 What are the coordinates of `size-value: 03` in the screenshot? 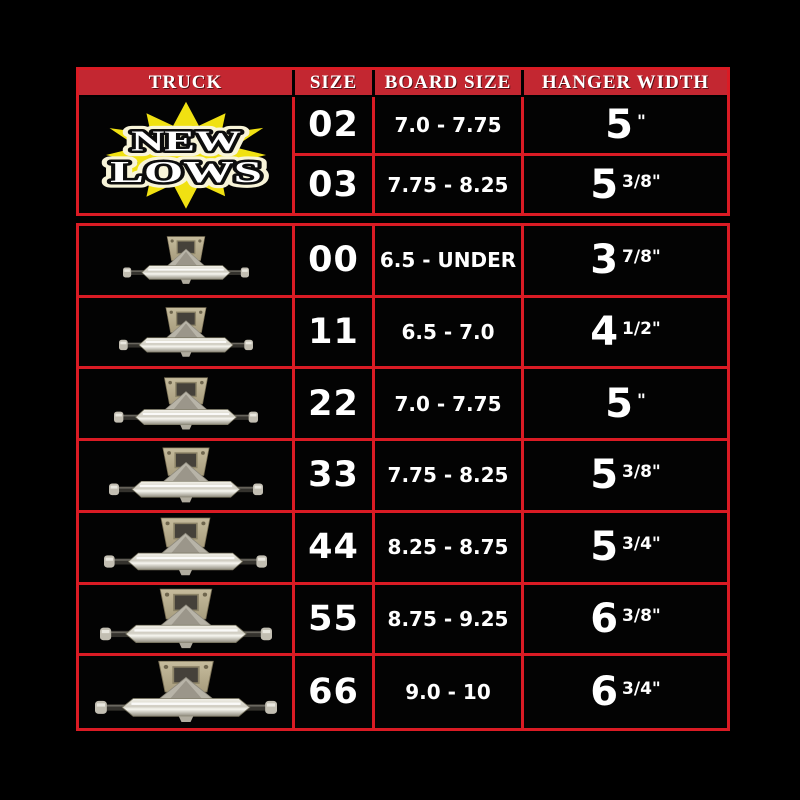 It's located at (333, 184).